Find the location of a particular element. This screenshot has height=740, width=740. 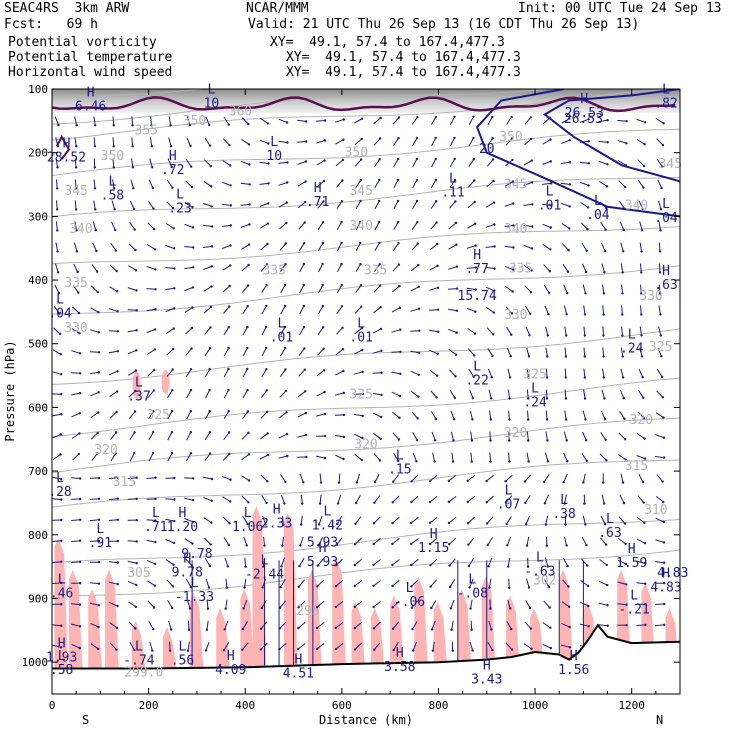

extremum-value: .82 is located at coordinates (665, 103).